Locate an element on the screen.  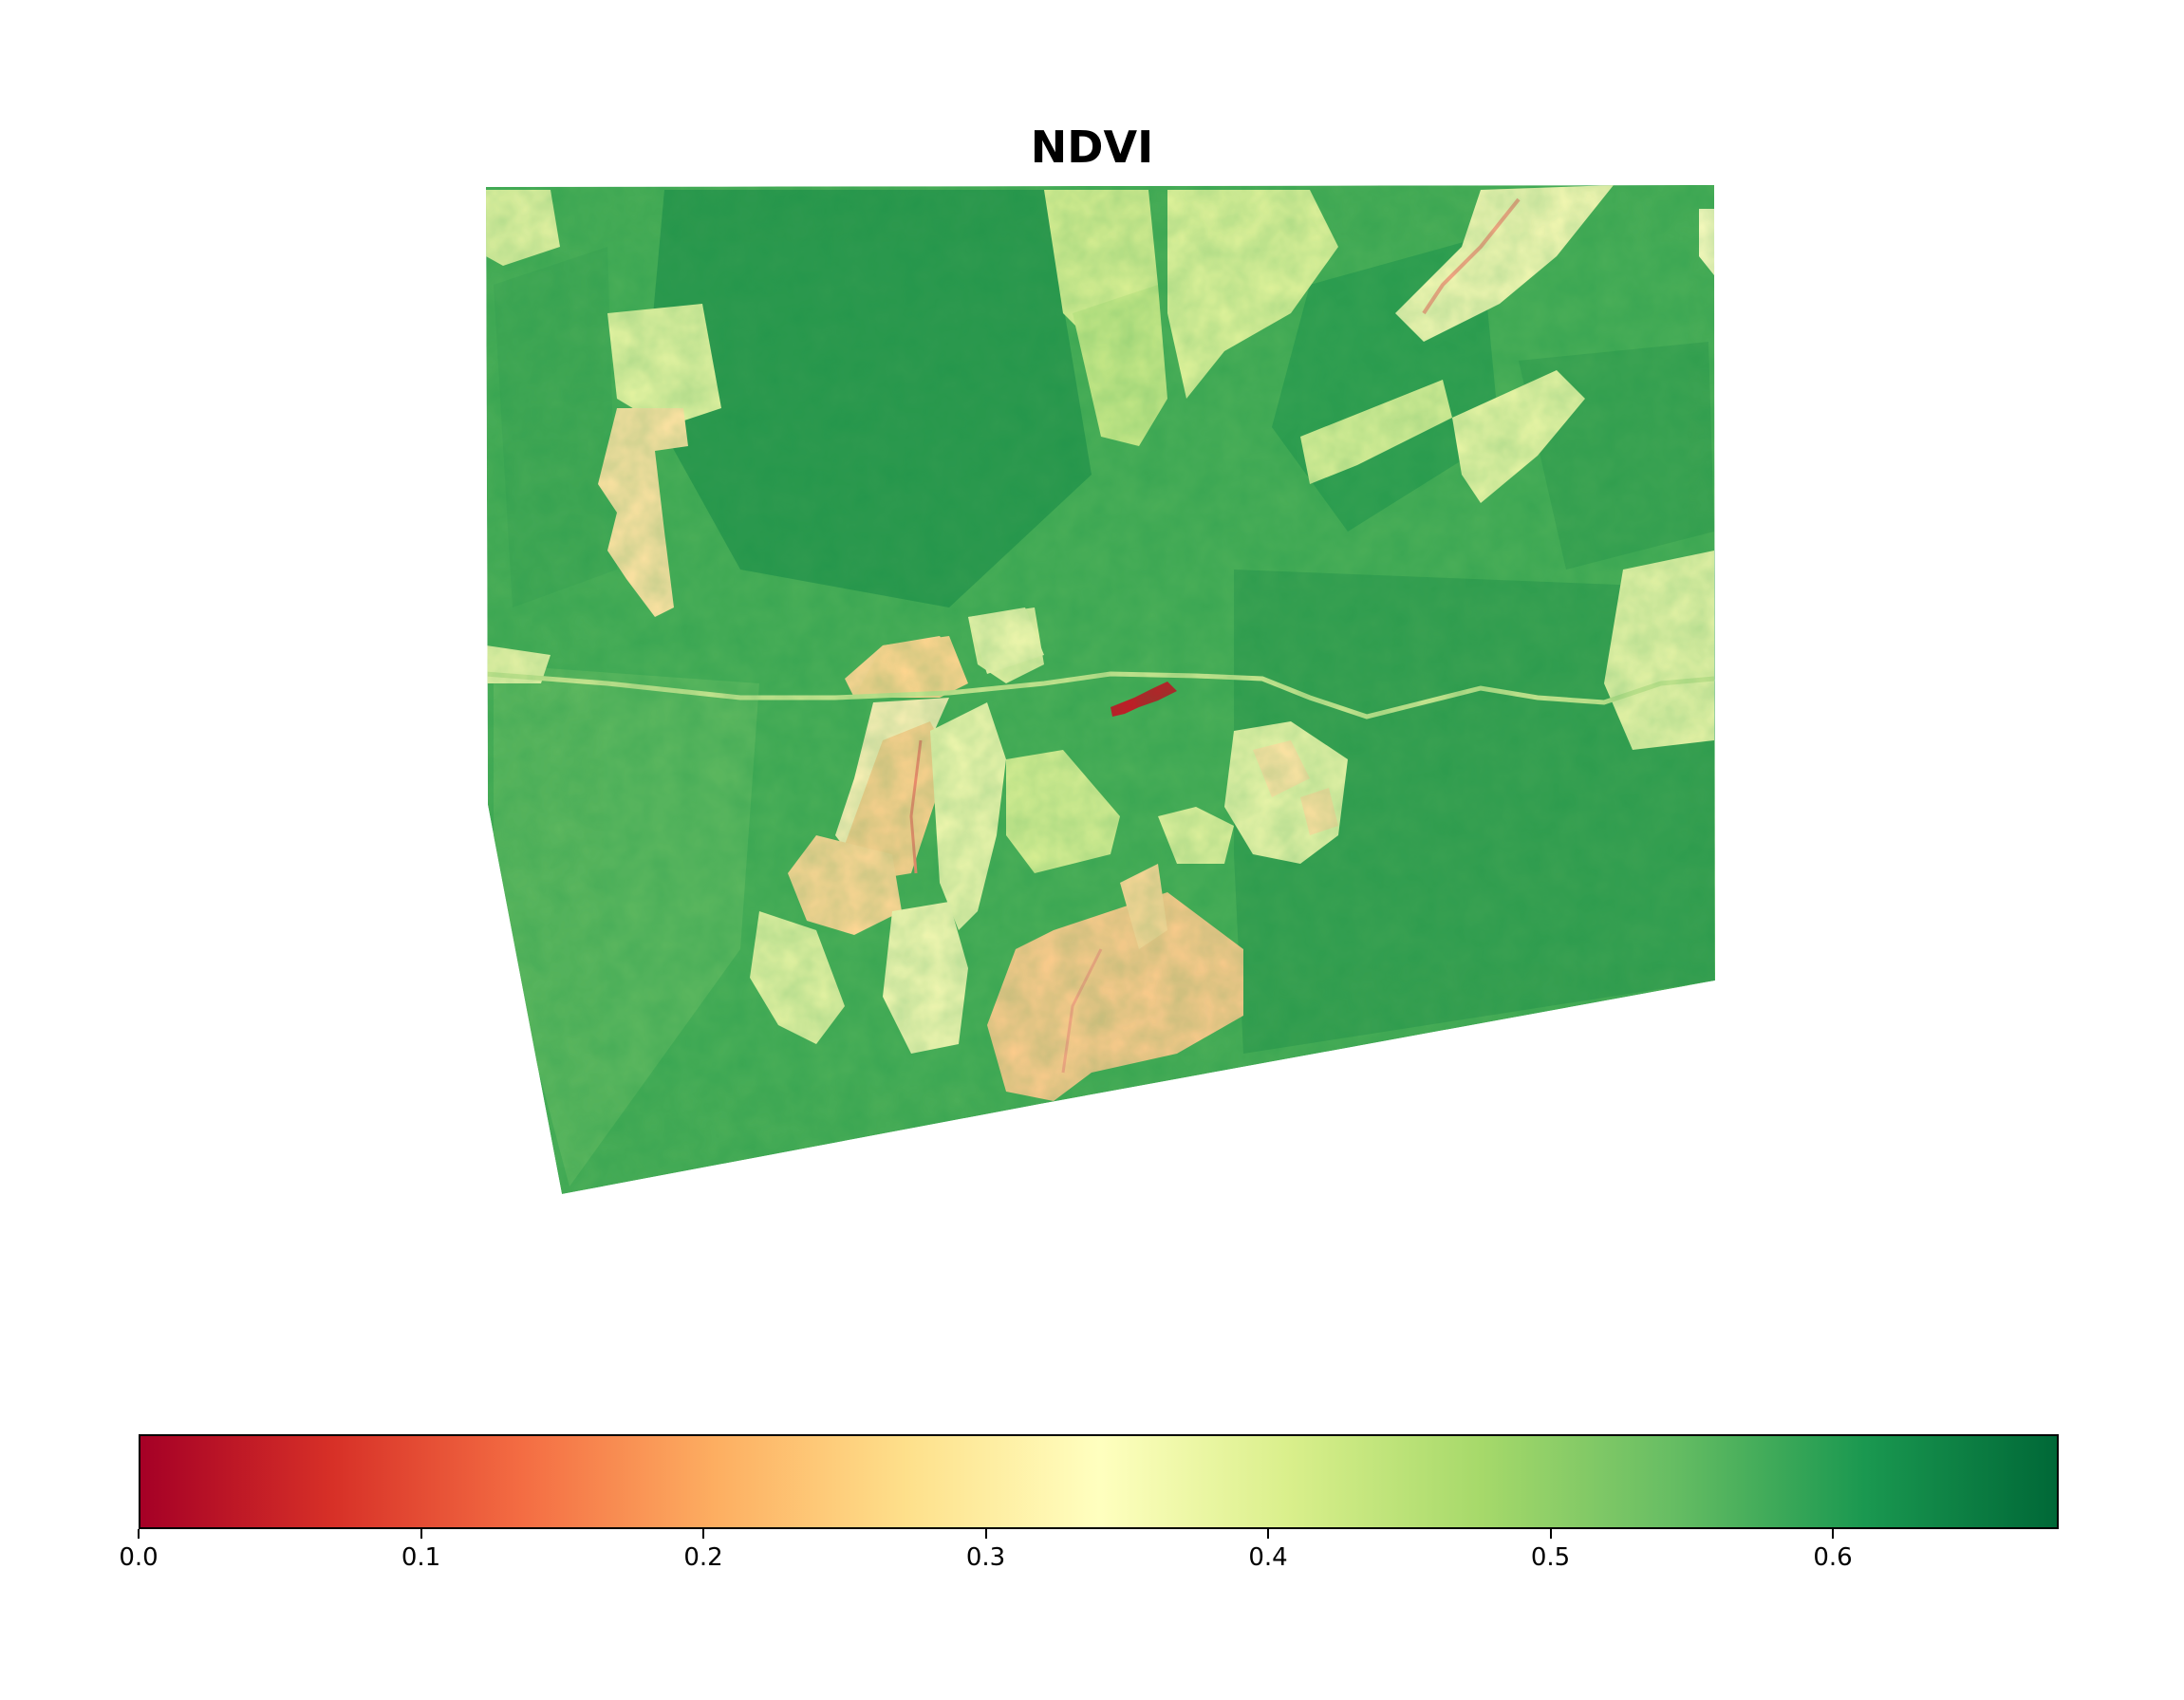
colorbar is located at coordinates (1099, 1481).